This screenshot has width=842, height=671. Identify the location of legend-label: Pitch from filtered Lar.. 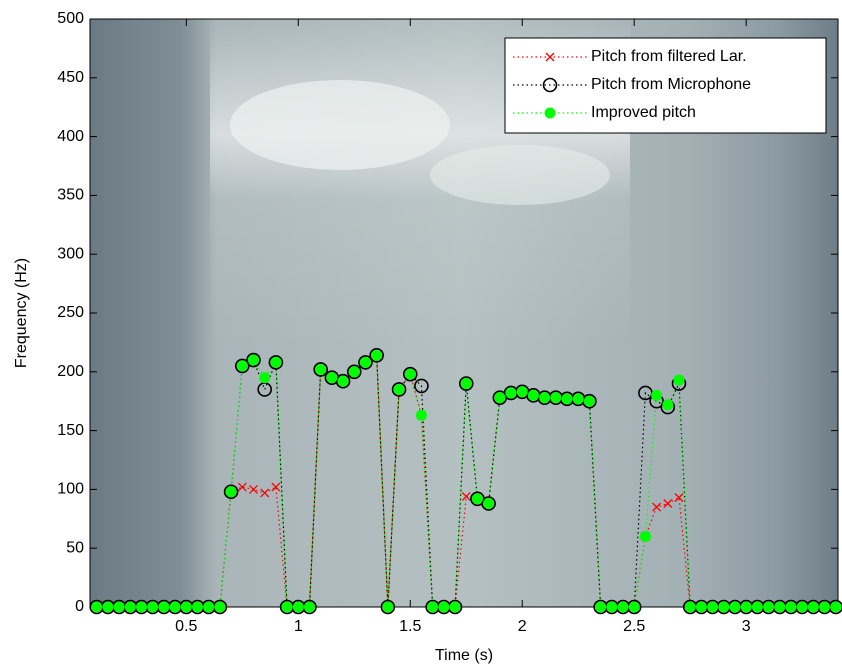
(669, 56).